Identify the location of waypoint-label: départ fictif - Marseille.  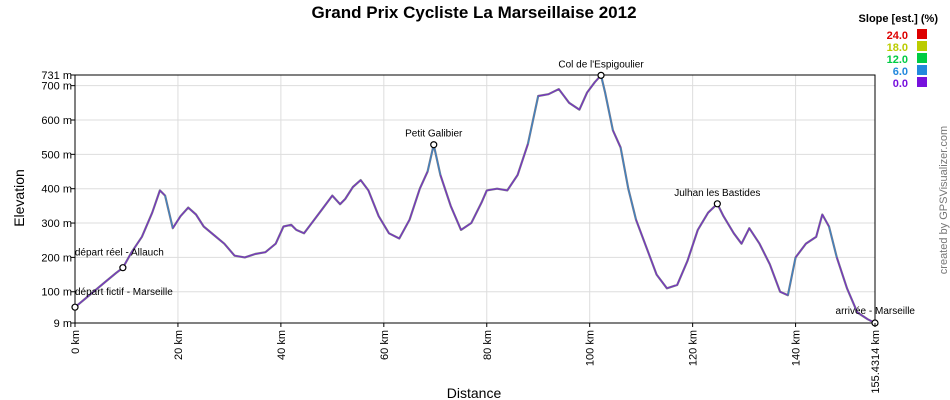
(124, 292).